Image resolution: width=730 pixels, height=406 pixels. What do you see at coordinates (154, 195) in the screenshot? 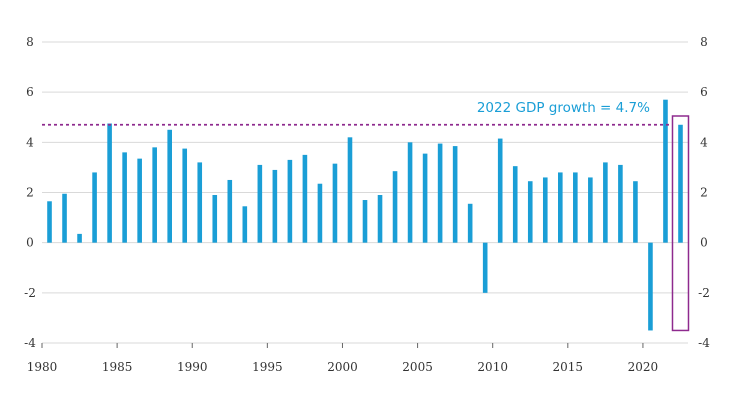
I see `bar-1987` at bounding box center [154, 195].